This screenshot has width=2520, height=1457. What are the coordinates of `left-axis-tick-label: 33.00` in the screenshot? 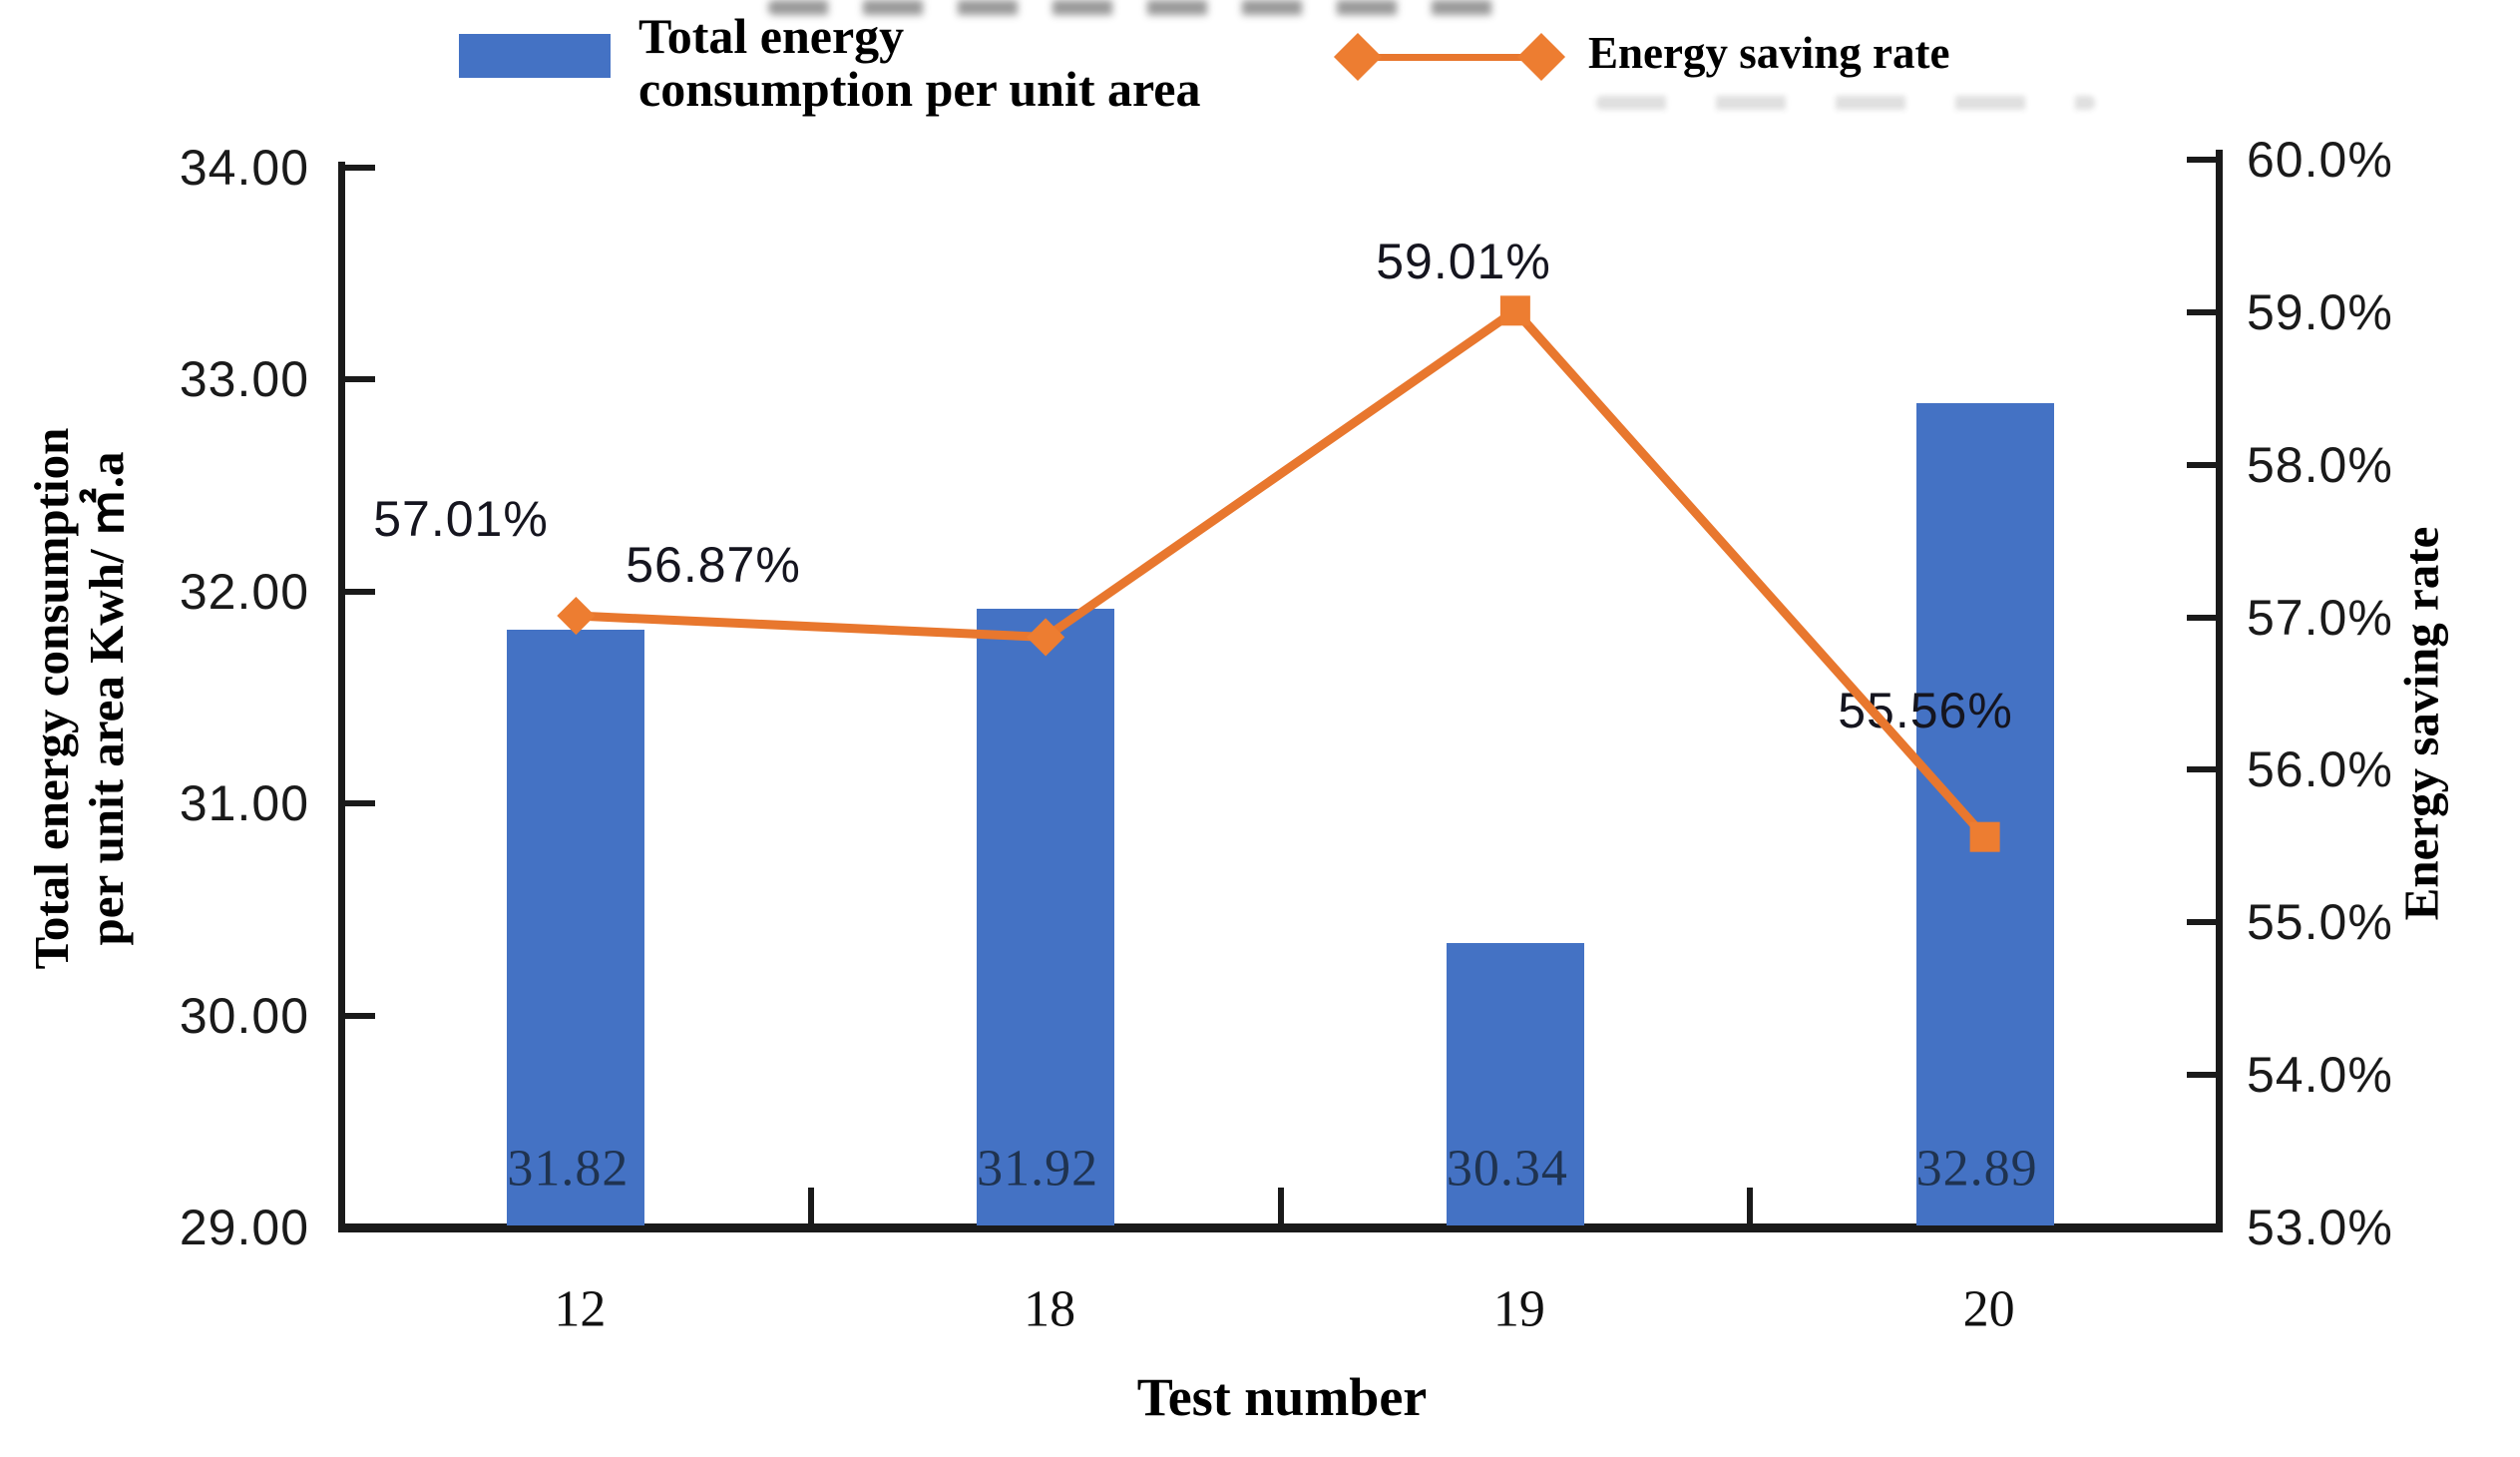 It's located at (244, 380).